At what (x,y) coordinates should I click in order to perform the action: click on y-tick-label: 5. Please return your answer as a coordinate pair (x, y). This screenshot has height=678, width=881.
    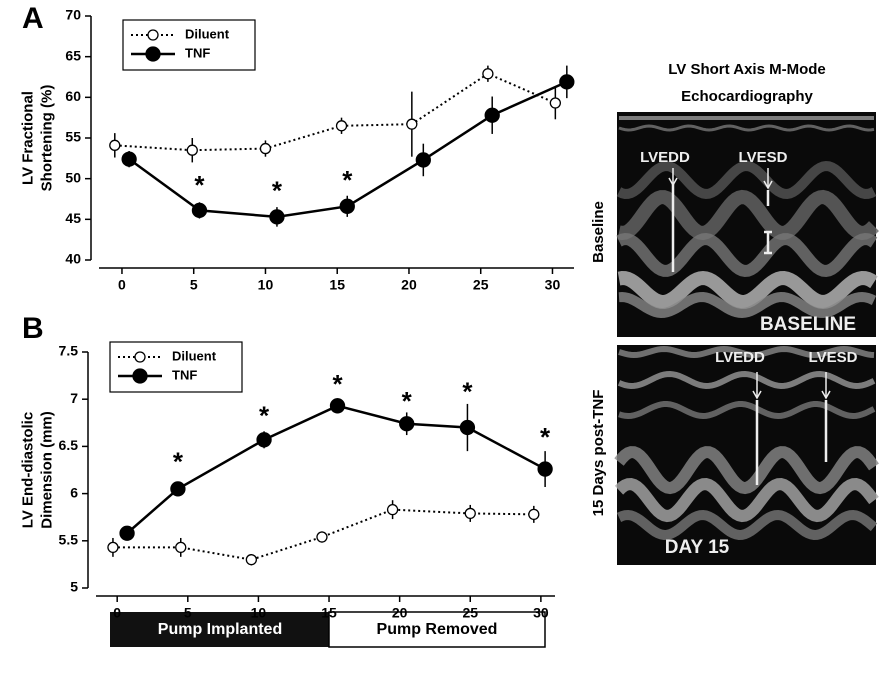
    Looking at the image, I should click on (74, 587).